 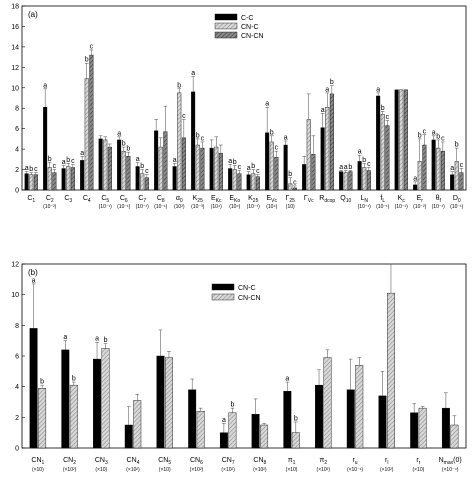 I want to click on x-tick-subscript: 5, so click(x=107, y=201).